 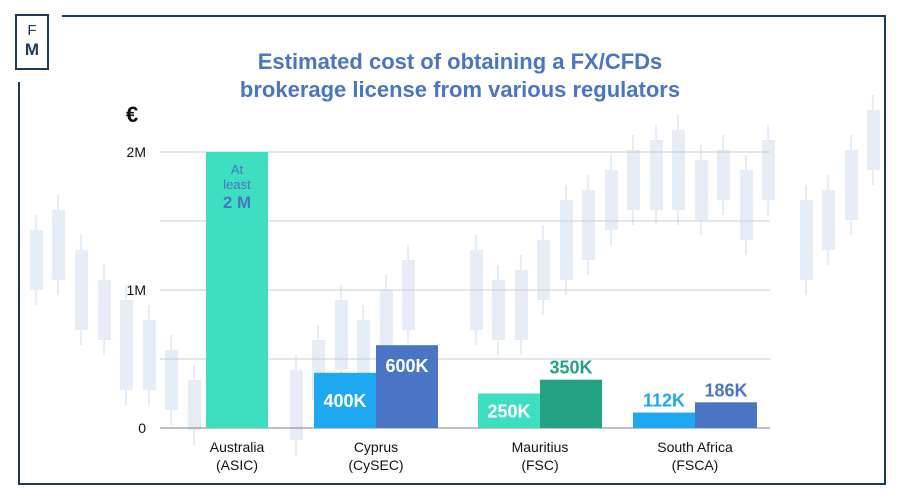 I want to click on fm-logo: F M, so click(x=32, y=42).